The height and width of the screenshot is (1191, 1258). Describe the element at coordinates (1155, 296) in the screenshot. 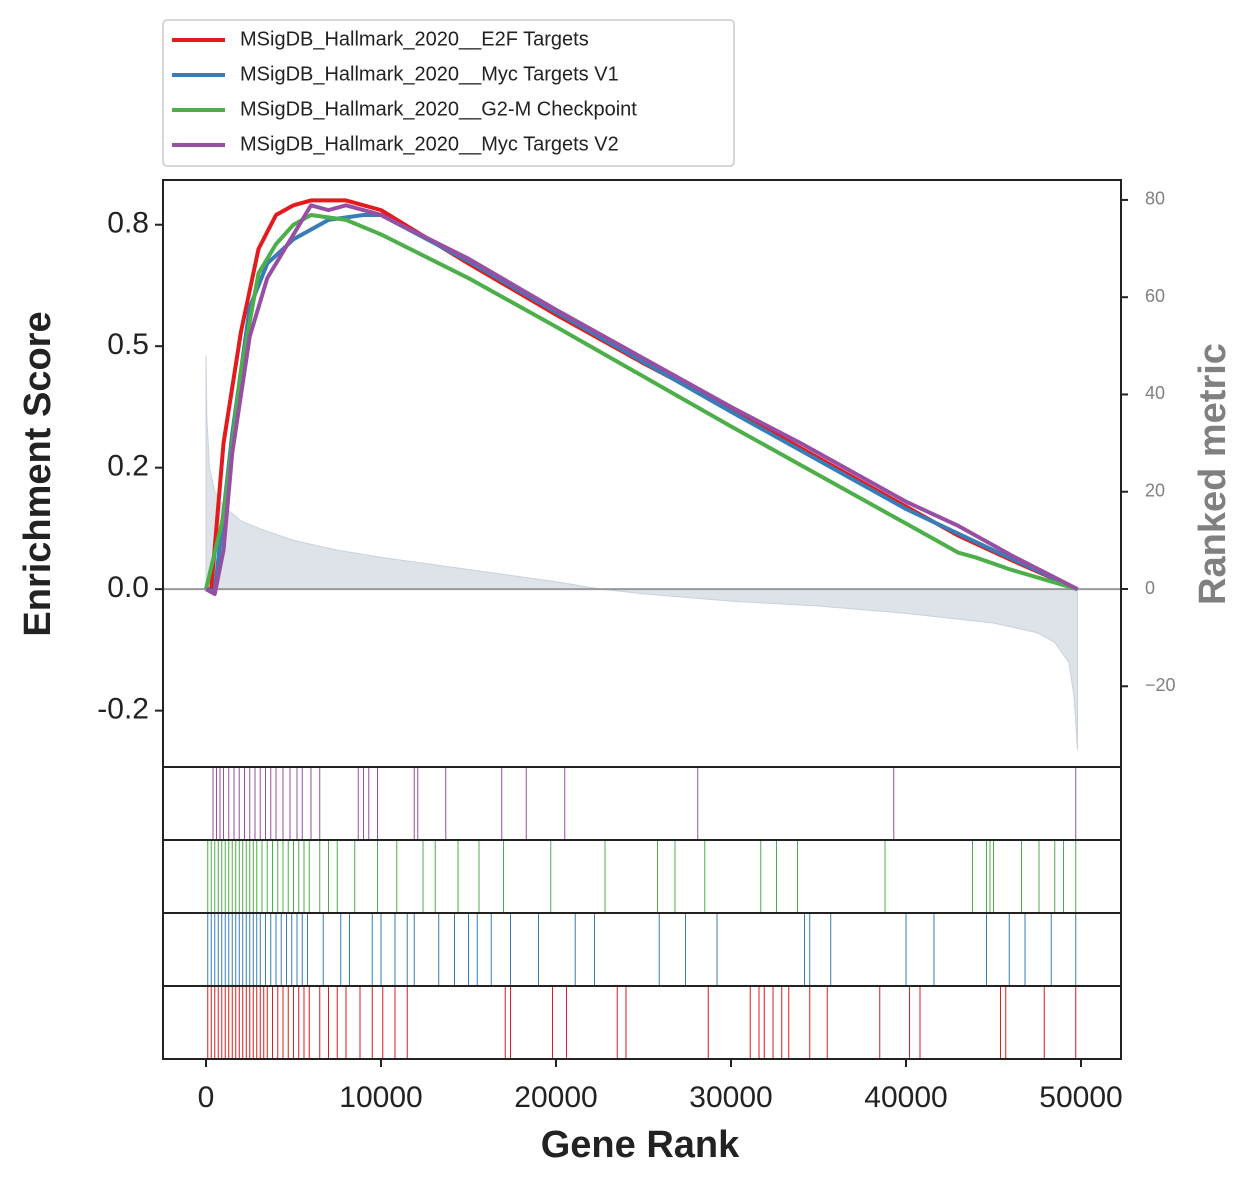

I see `y2-tick-label: 60` at that location.